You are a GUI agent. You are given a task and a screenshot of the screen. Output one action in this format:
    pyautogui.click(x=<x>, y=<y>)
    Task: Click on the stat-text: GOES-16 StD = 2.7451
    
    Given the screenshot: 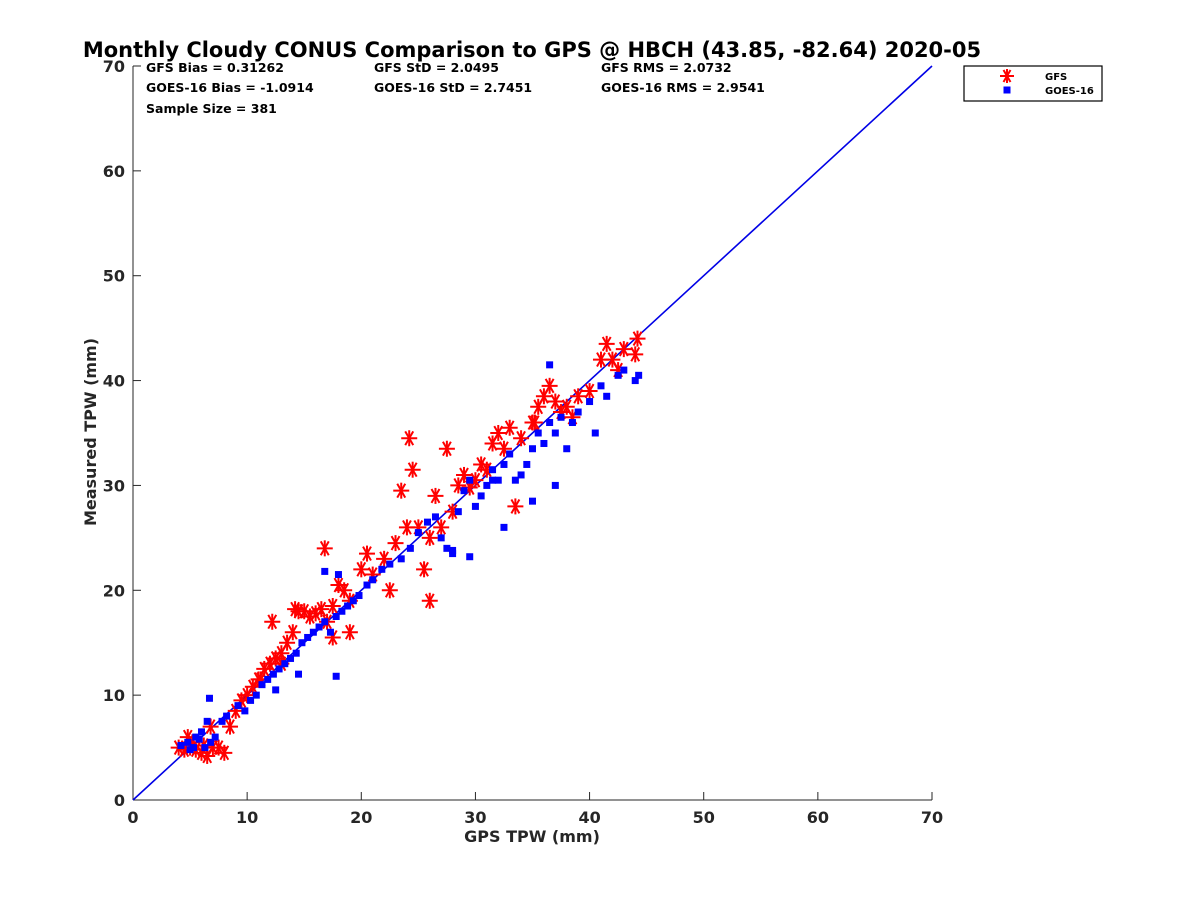 What is the action you would take?
    pyautogui.click(x=453, y=87)
    